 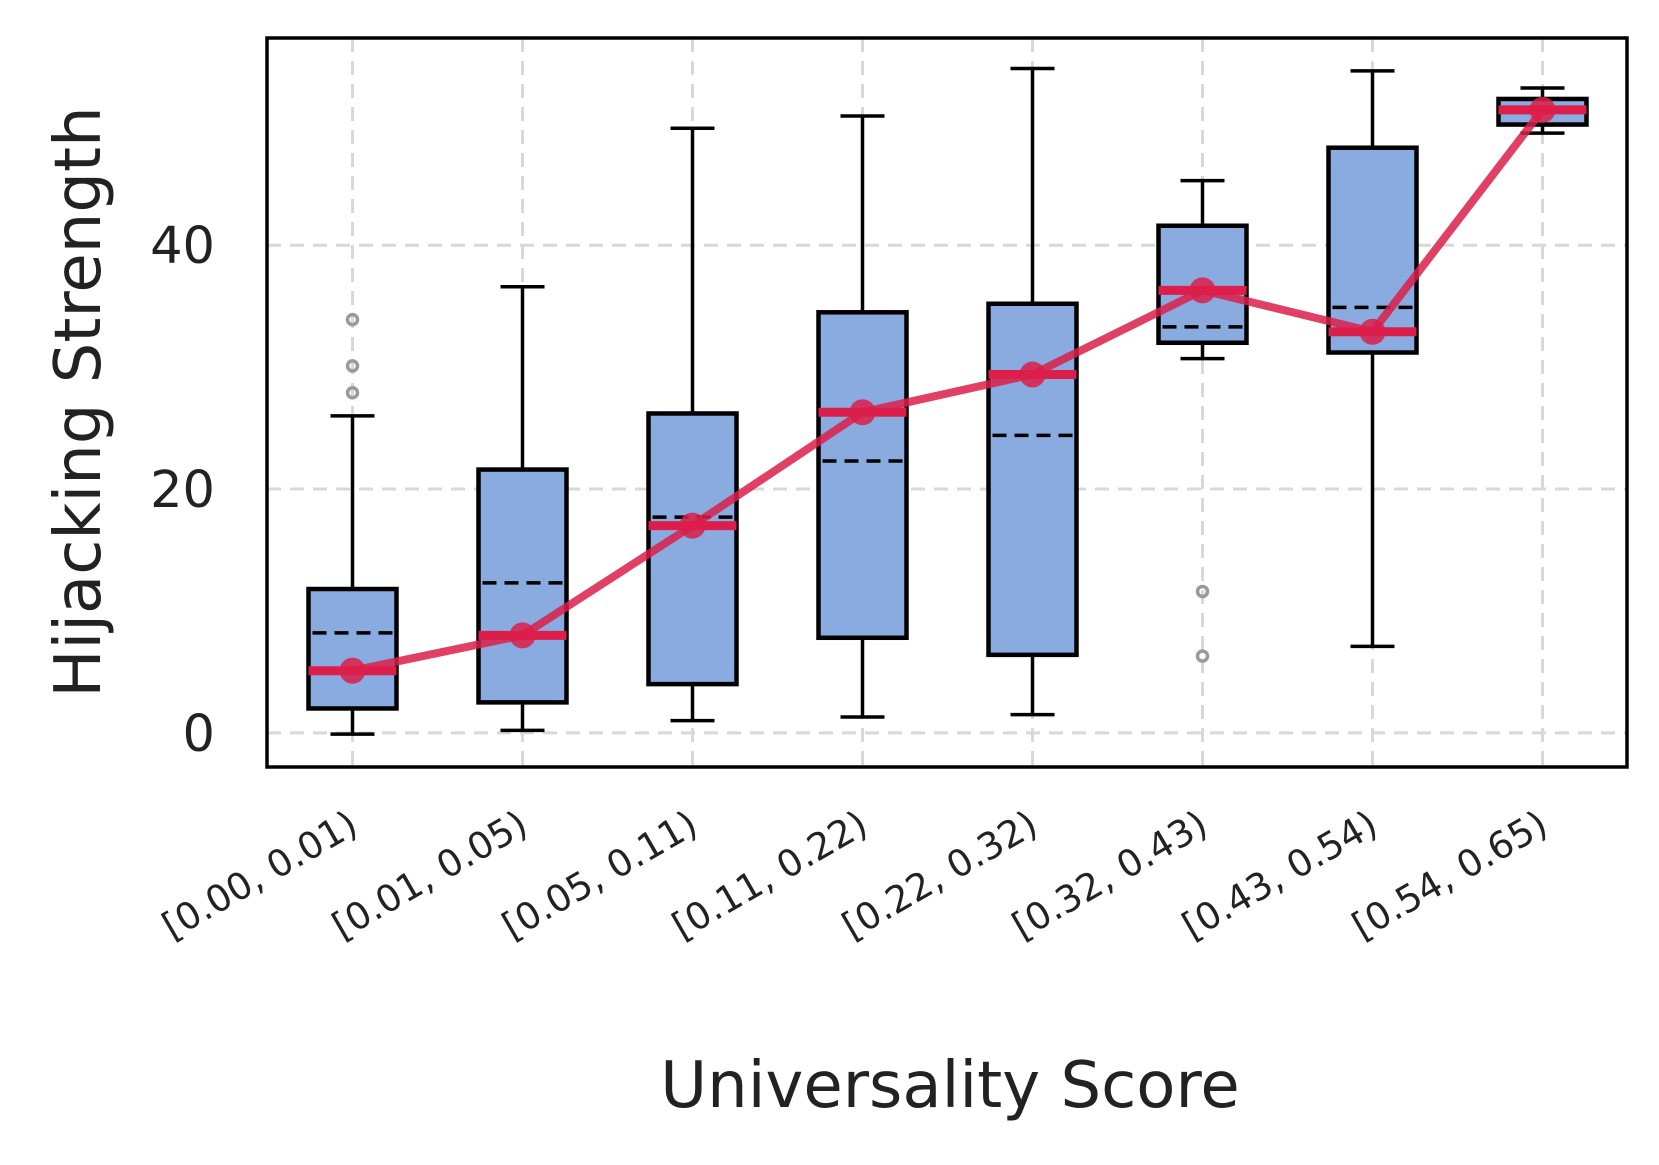 I want to click on x-axis-label: Universality Score, so click(x=949, y=1086).